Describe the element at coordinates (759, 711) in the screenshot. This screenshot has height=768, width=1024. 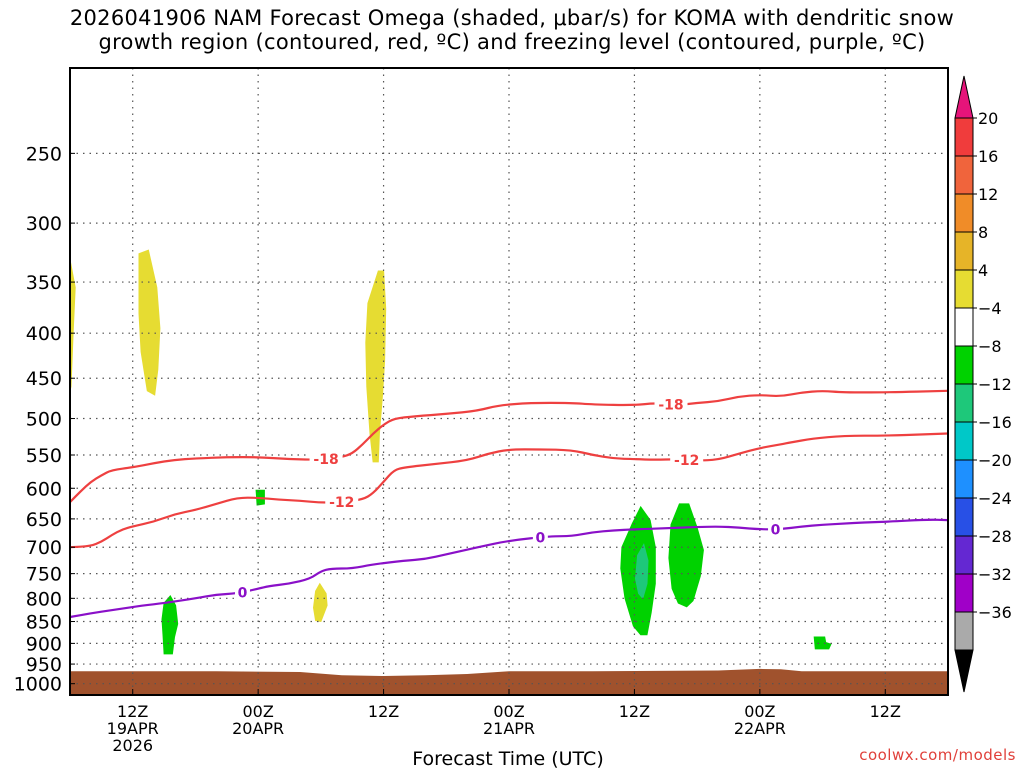
I see `x-tick-label-72-1: 00Z` at that location.